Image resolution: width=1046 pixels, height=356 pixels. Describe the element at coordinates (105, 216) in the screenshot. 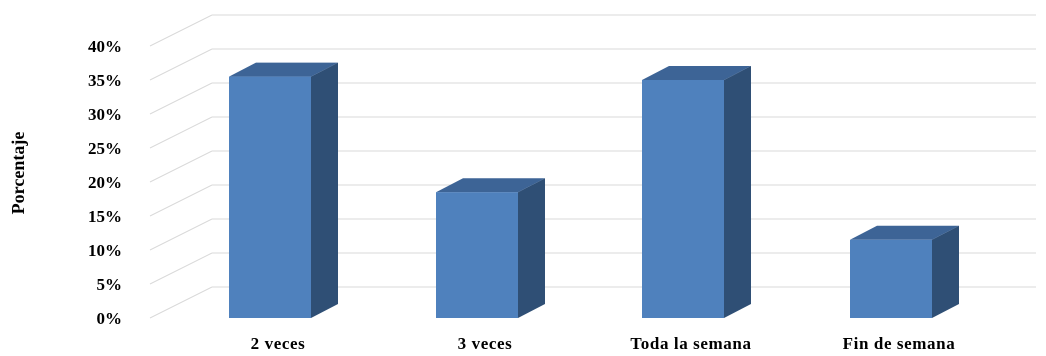

I see `y-tick-label: 15%` at that location.